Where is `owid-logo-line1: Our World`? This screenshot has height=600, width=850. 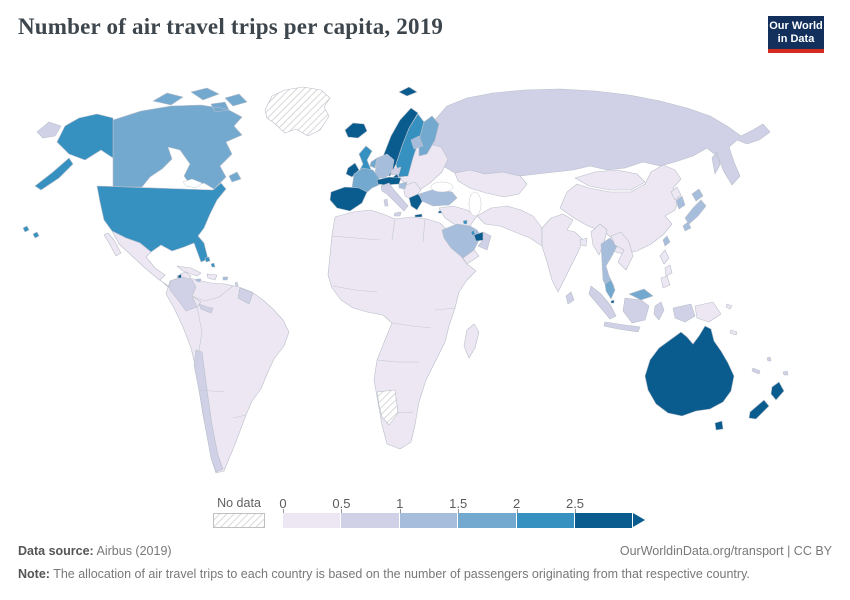
owid-logo-line1: Our World is located at coordinates (796, 26).